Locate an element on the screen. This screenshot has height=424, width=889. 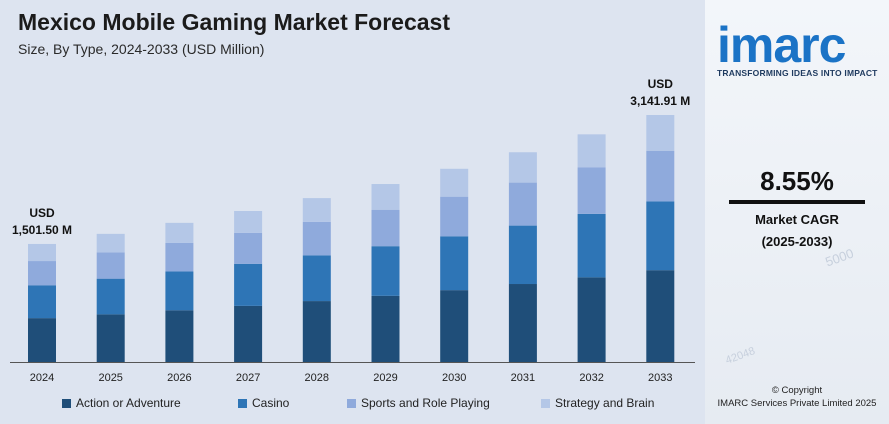
decorative-number: 42048 is located at coordinates (740, 356).